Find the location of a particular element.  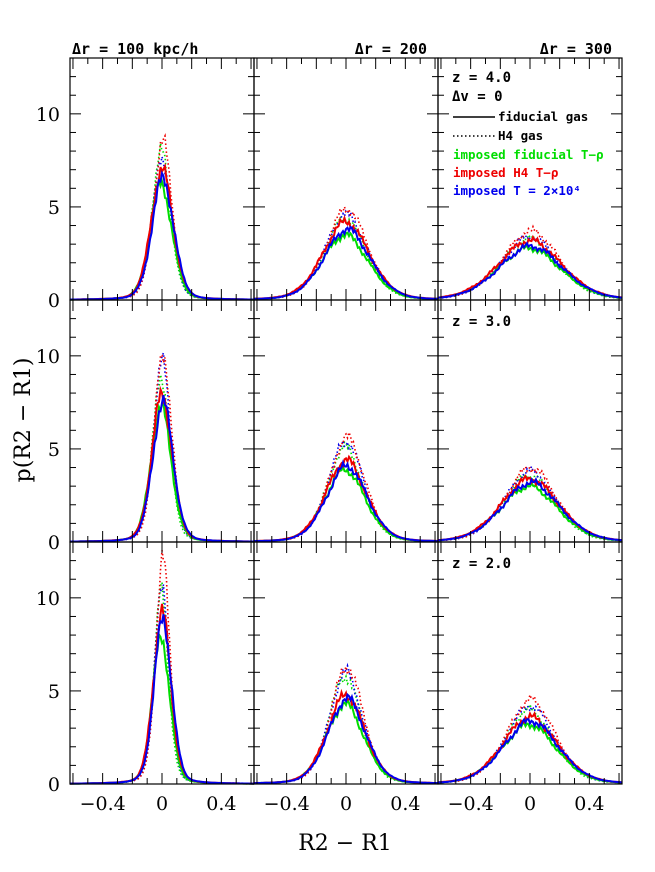

series-fid_blue-r0-c2 is located at coordinates (529, 270).